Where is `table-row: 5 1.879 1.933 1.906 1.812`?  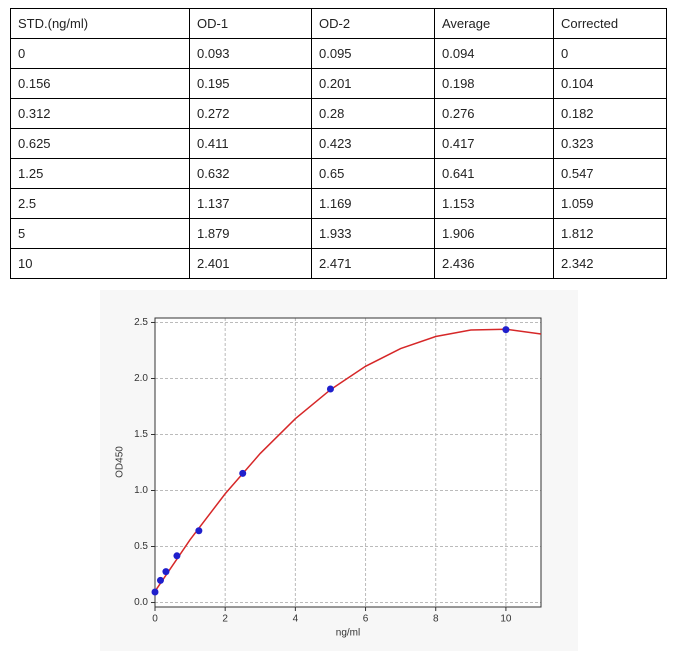
table-row: 5 1.879 1.933 1.906 1.812 is located at coordinates (338, 233).